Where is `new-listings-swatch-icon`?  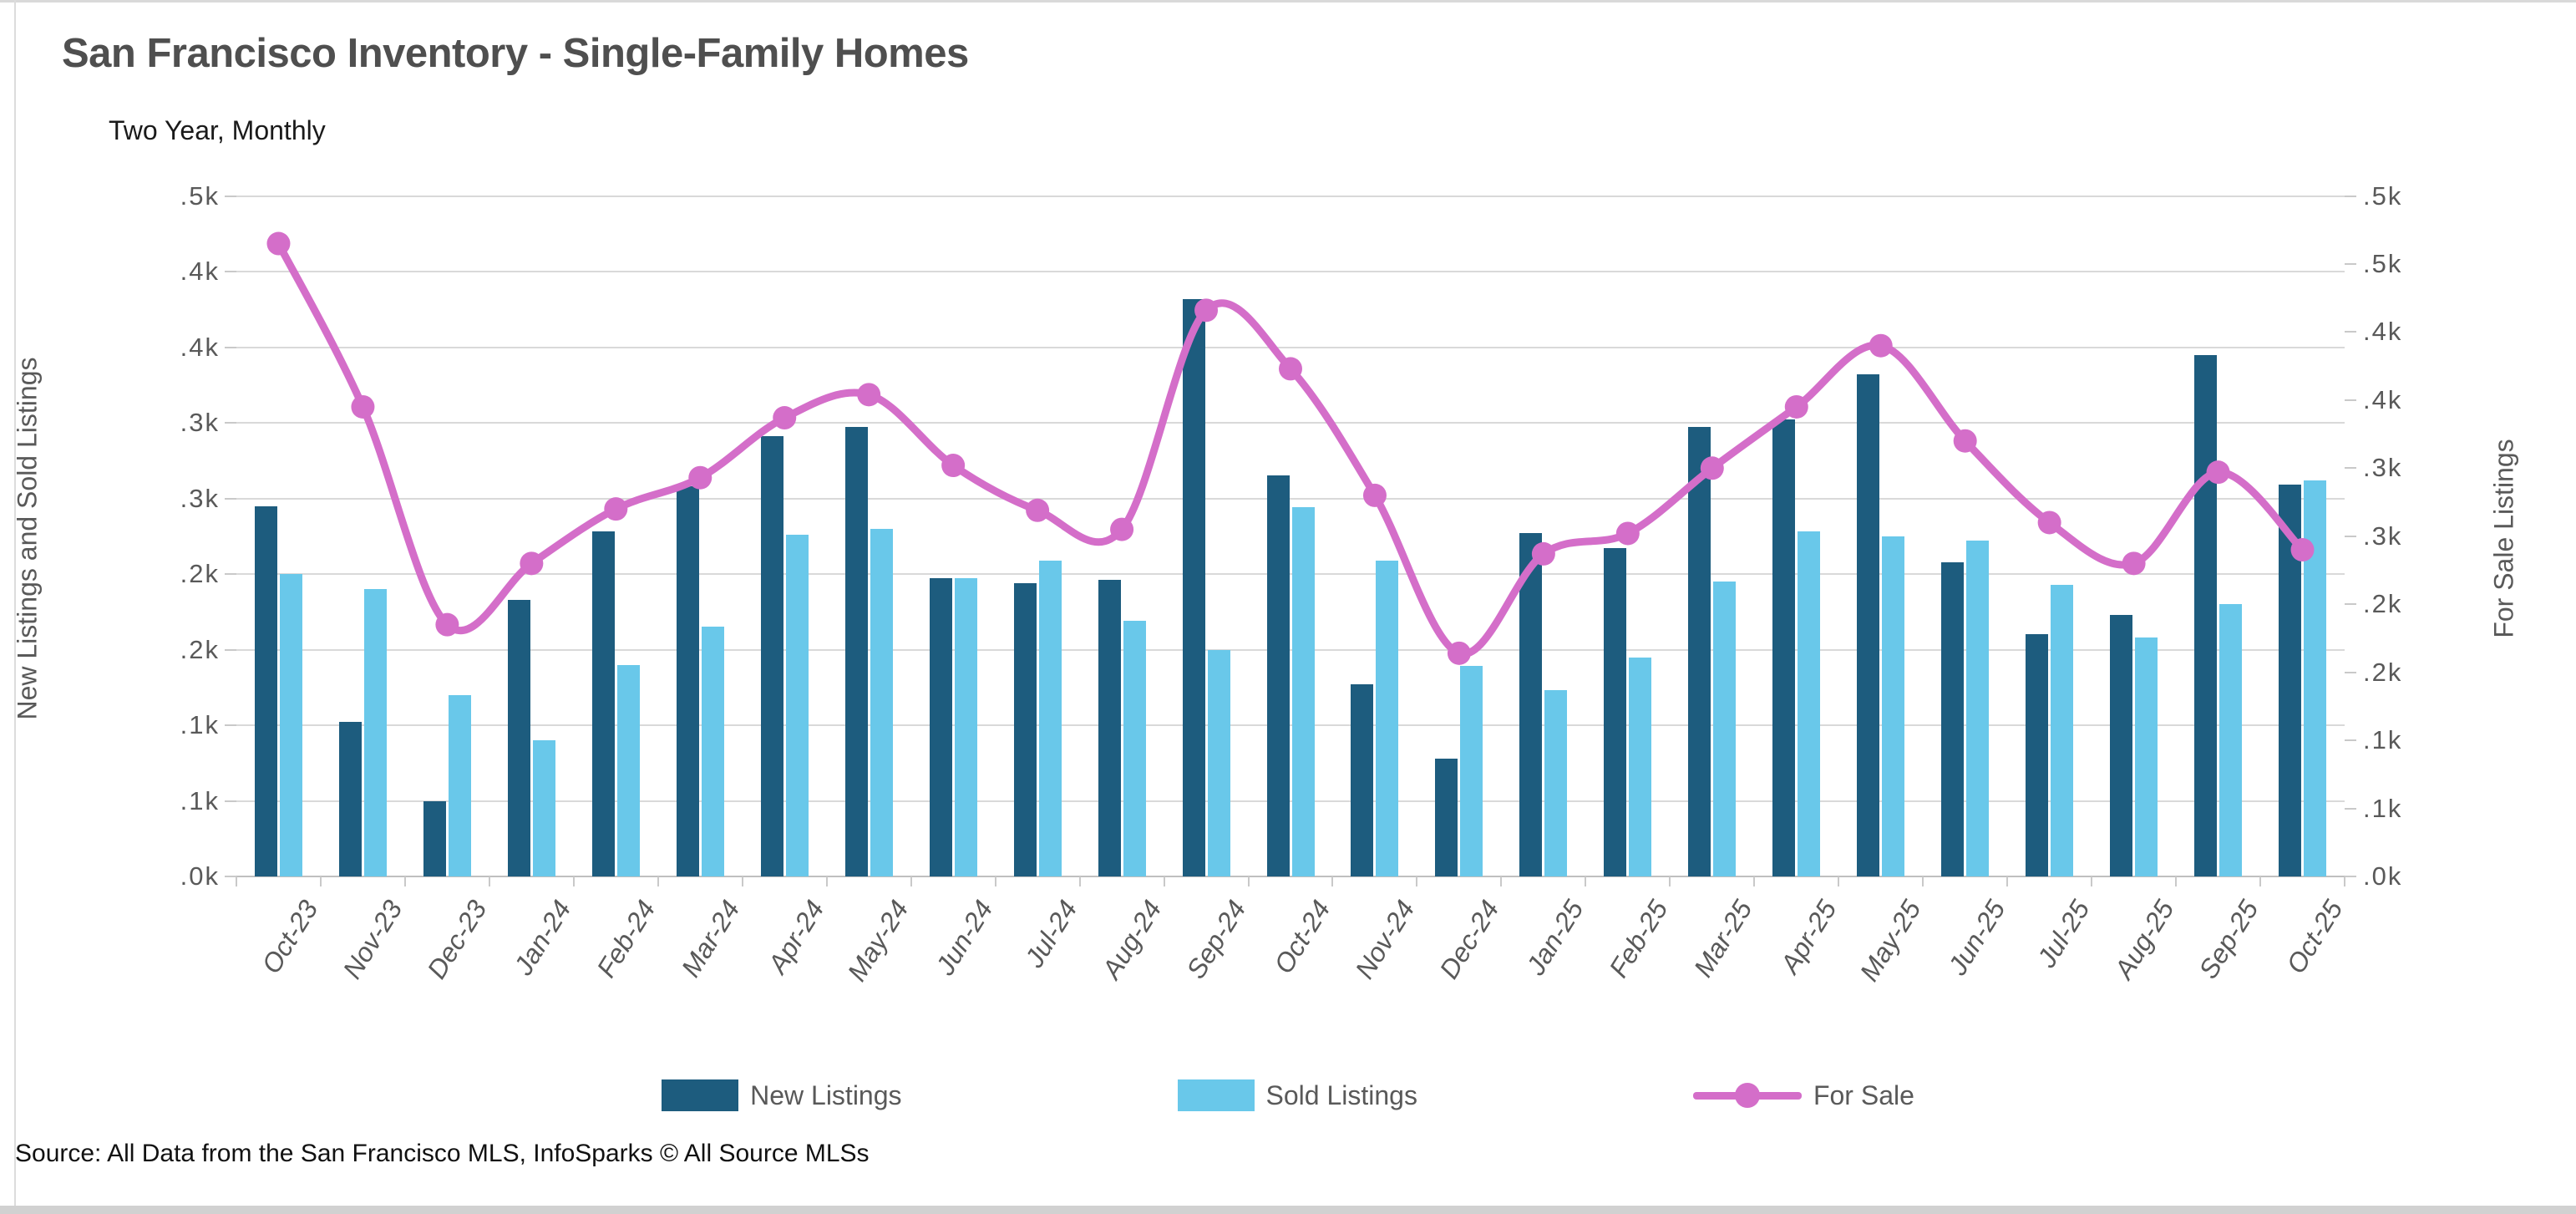 new-listings-swatch-icon is located at coordinates (700, 1095).